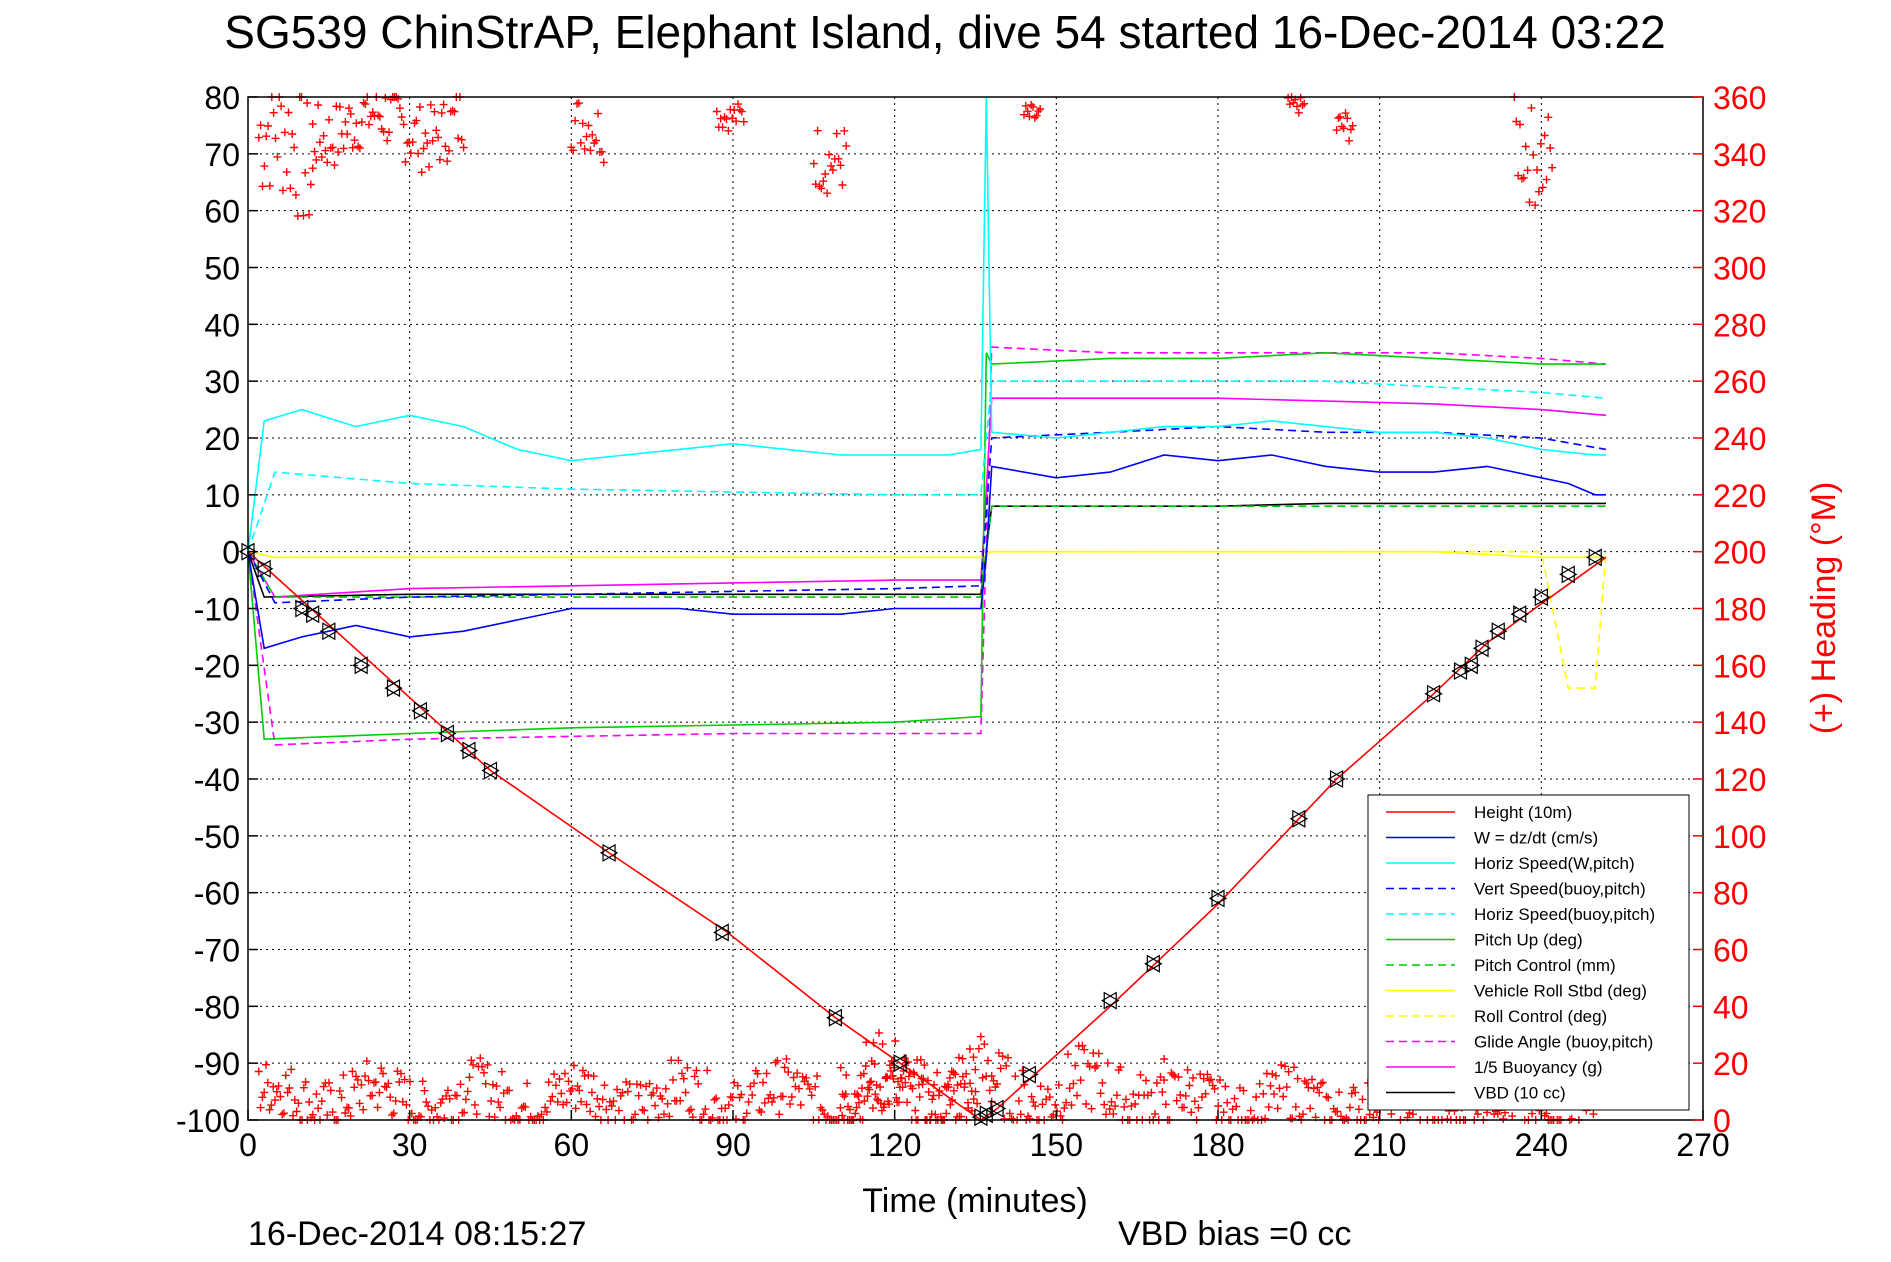  What do you see at coordinates (217, 894) in the screenshot?
I see `y-tick-label: -60` at bounding box center [217, 894].